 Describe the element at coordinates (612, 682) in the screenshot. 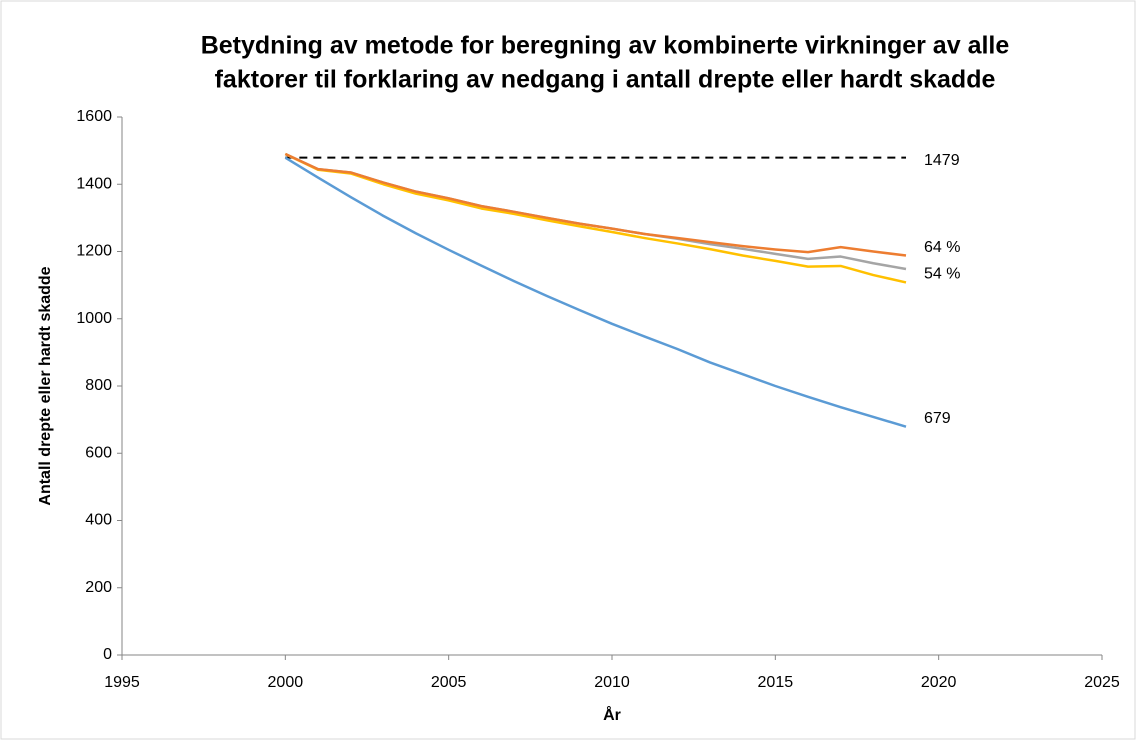

I see `x-tick-label: 2010` at that location.